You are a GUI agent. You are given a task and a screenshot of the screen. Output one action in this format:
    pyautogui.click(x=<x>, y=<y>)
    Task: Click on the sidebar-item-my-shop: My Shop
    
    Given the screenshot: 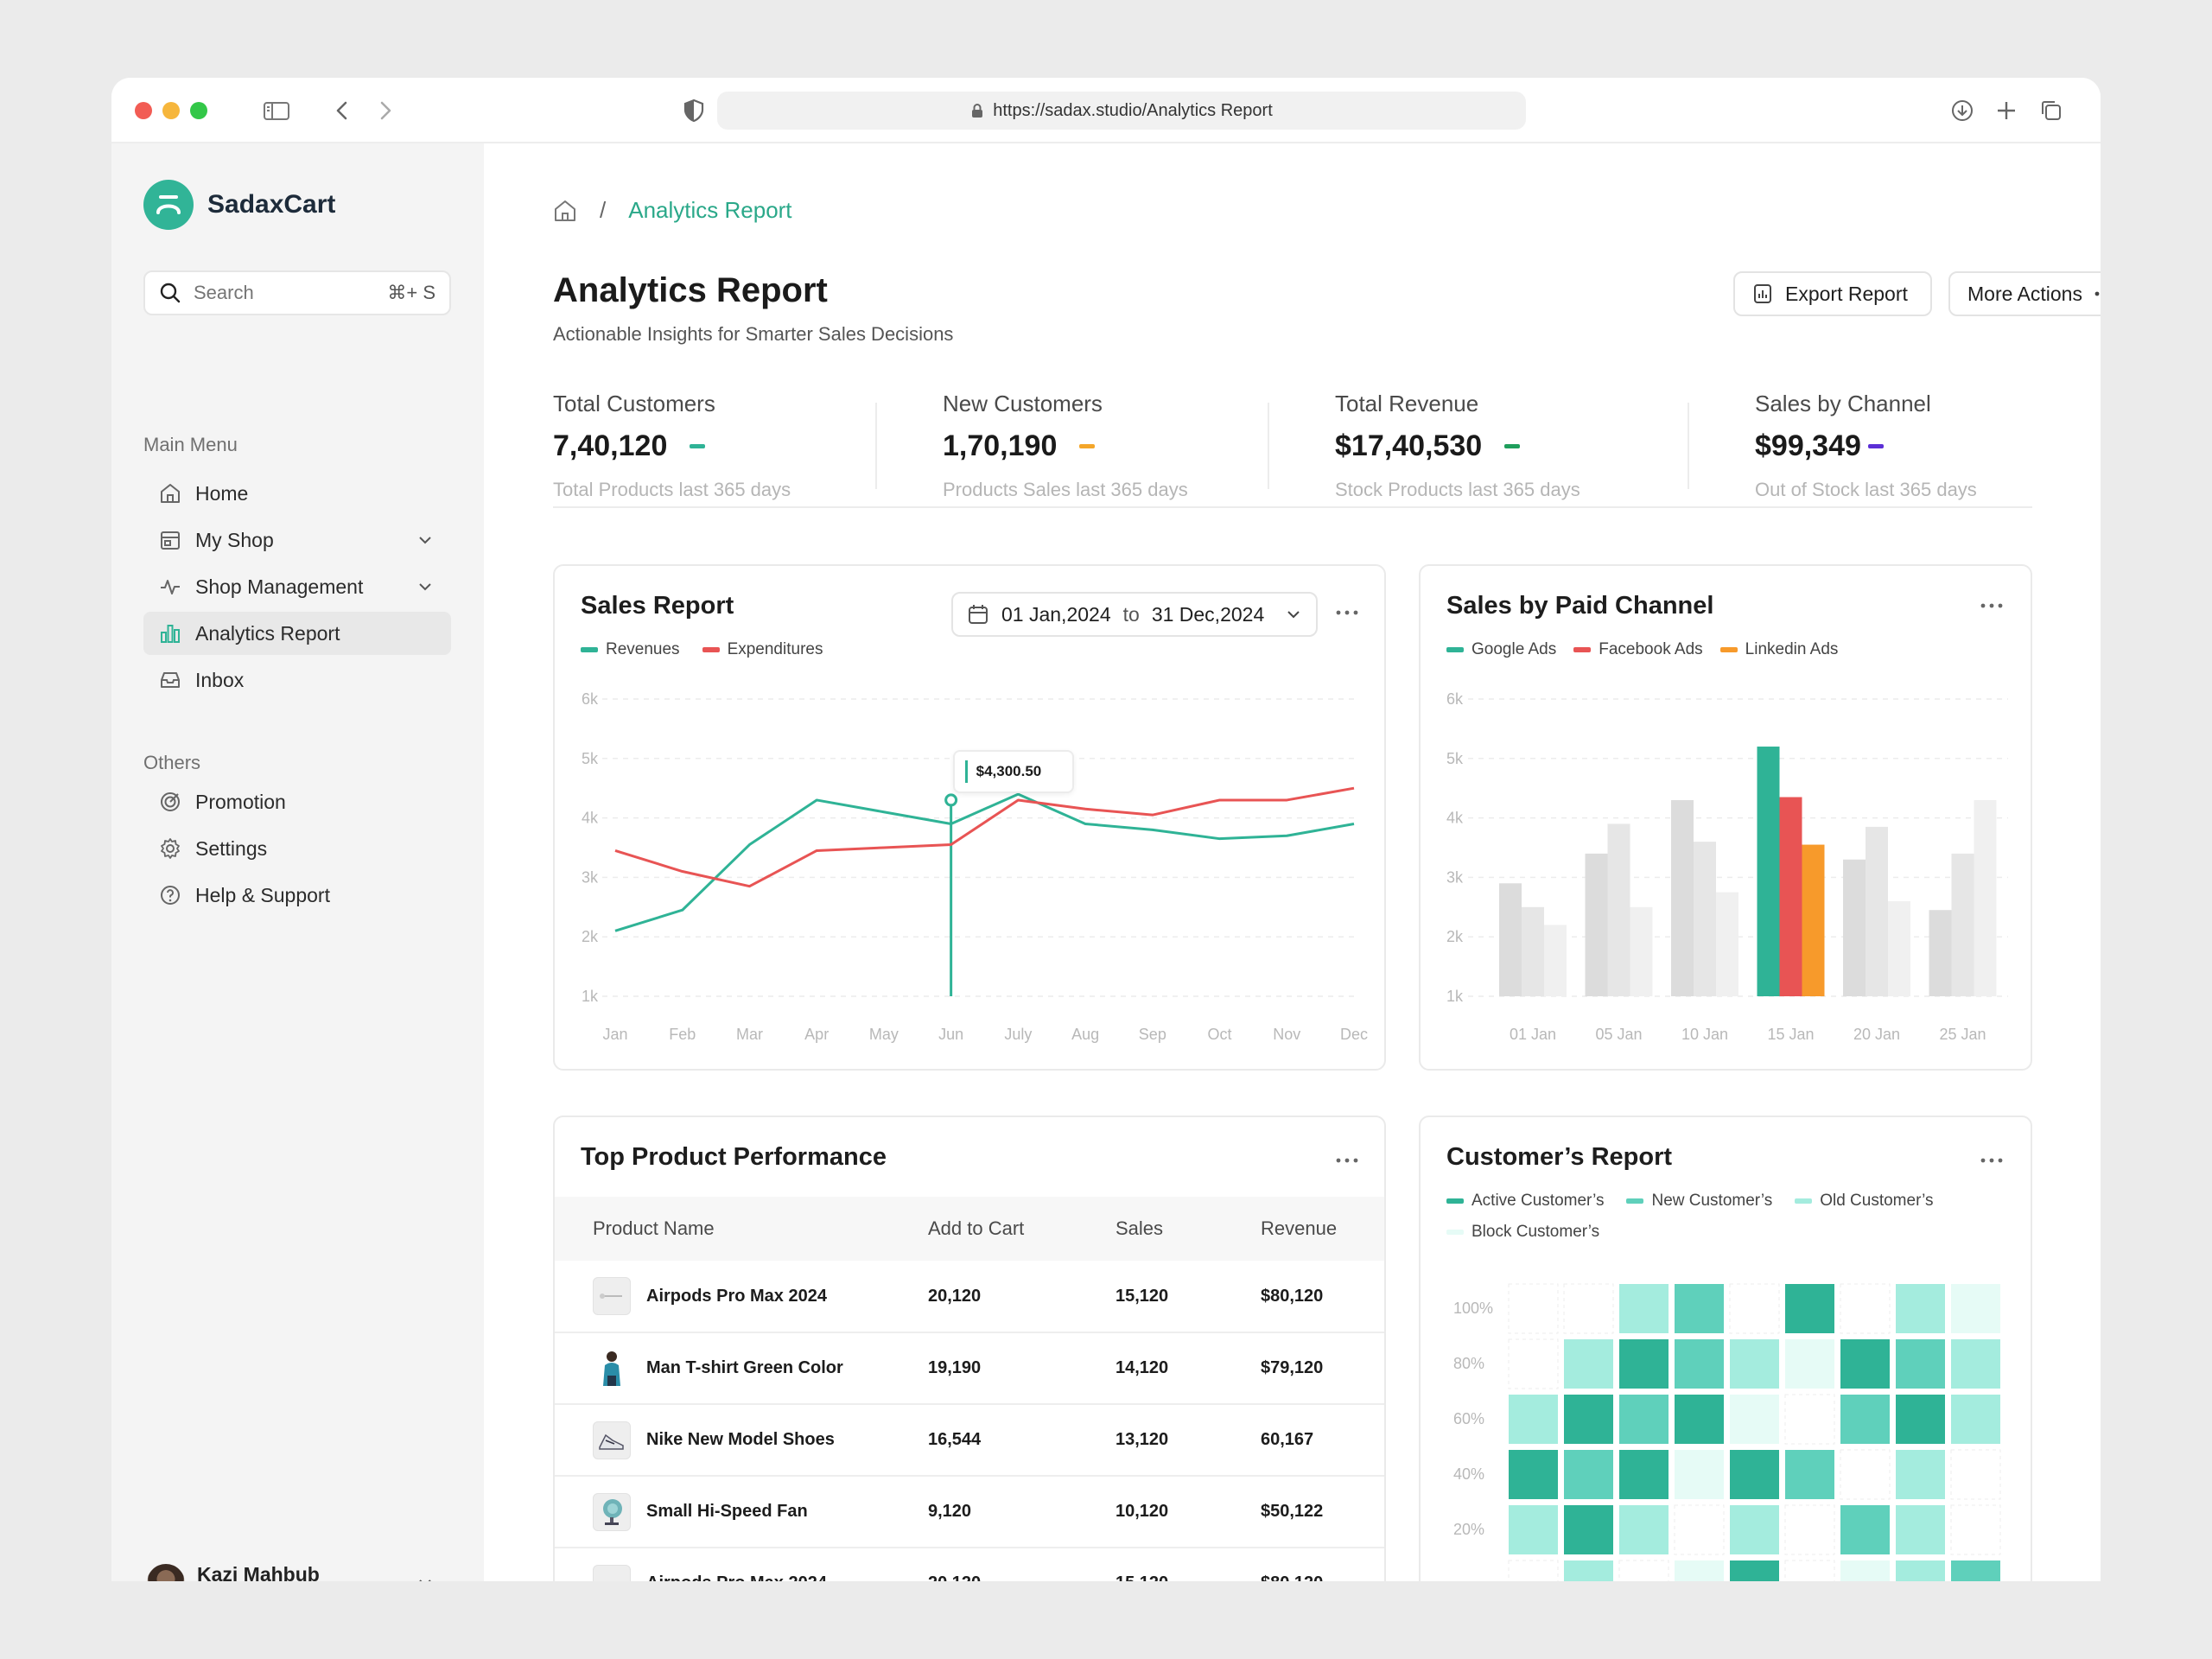 What is the action you would take?
    pyautogui.click(x=297, y=540)
    